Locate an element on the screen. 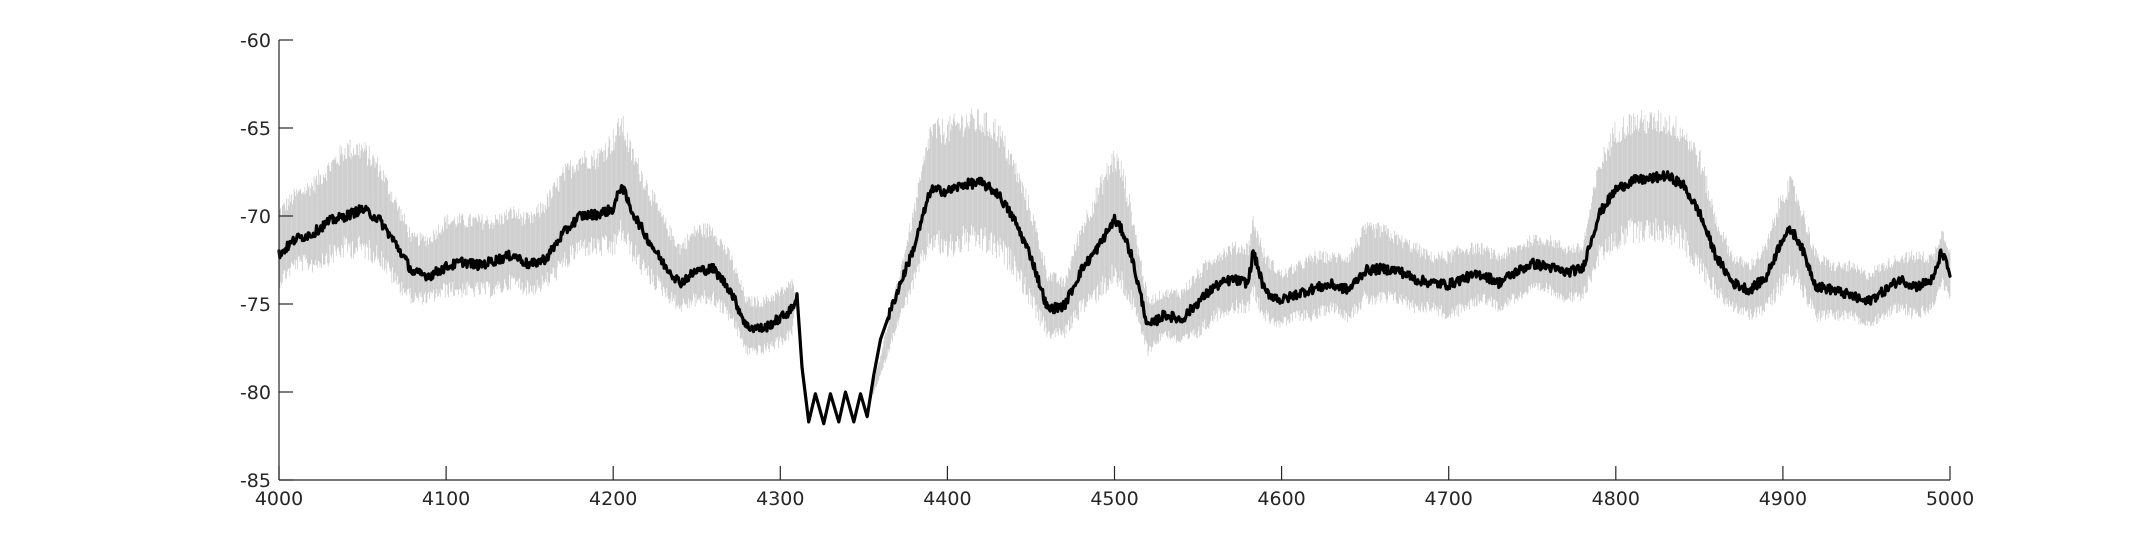 The image size is (2133, 533). y-tick-label: -85 is located at coordinates (255, 481).